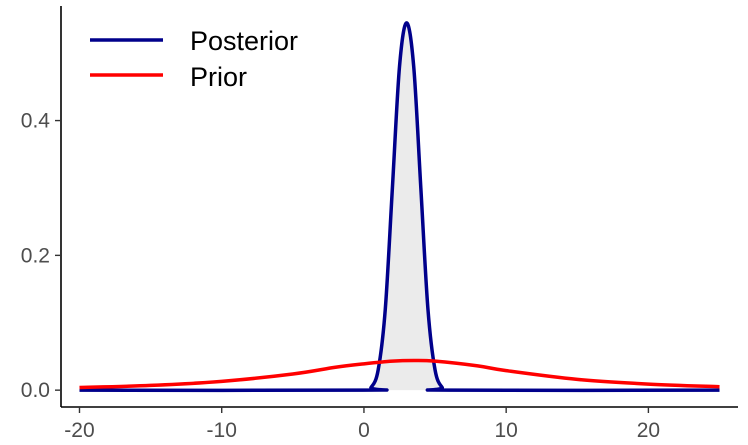 The image size is (748, 445). I want to click on legend-item-posterior: Posterior, so click(194, 41).